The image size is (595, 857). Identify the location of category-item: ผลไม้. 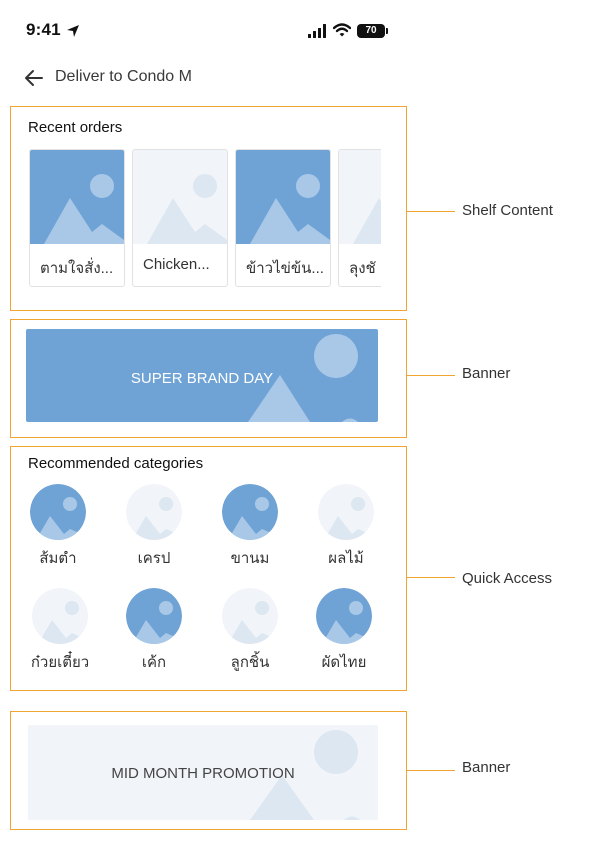
(346, 529).